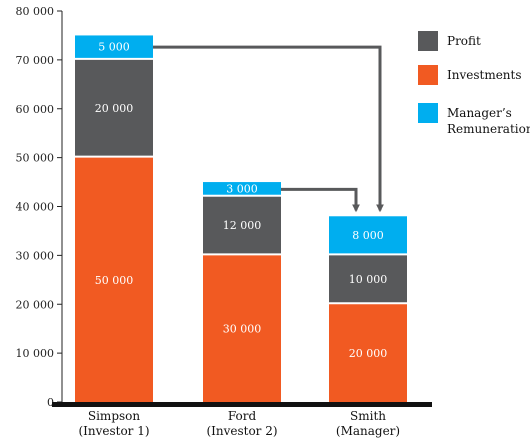 The height and width of the screenshot is (441, 530). Describe the element at coordinates (35, 353) in the screenshot. I see `y-tick-label: 10 000` at that location.